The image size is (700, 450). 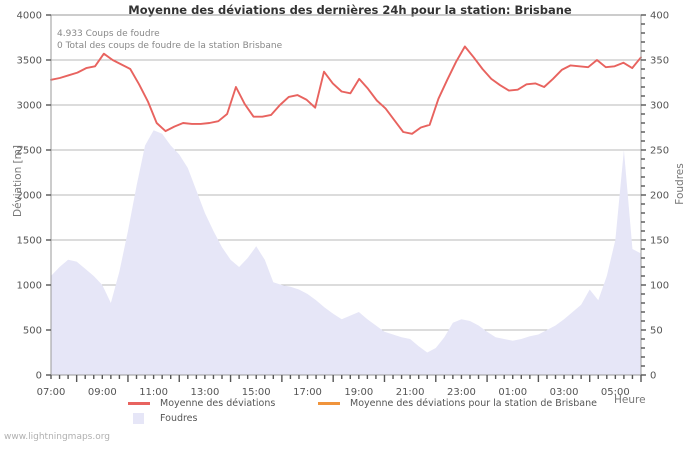 I want to click on legend-row-2: Foudres, so click(x=388, y=418).